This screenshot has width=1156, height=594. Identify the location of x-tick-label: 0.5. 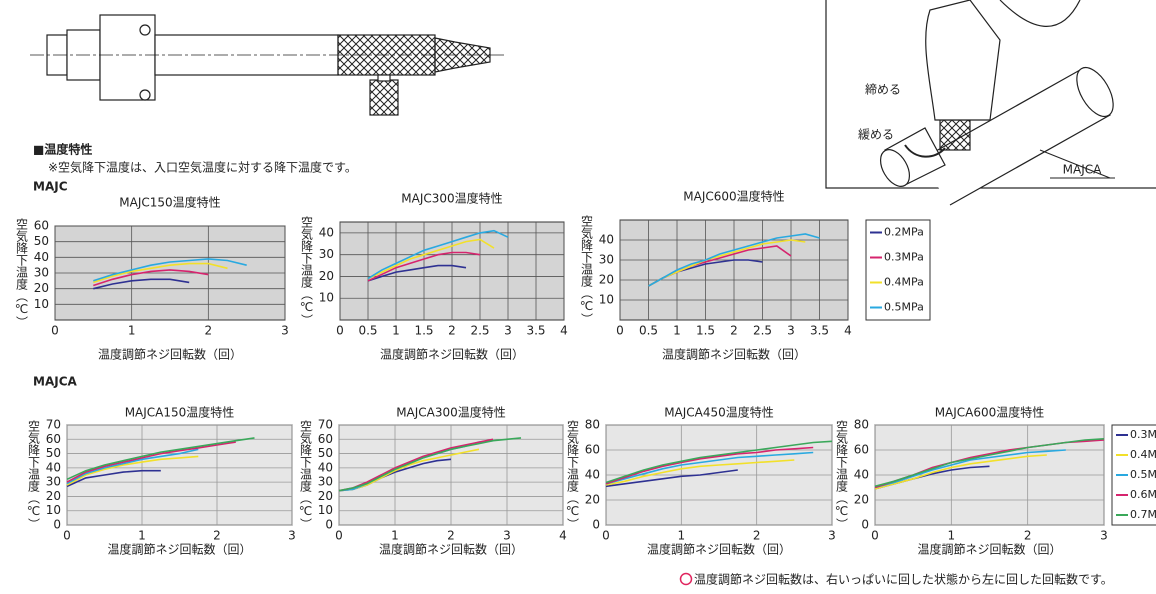
(367, 331).